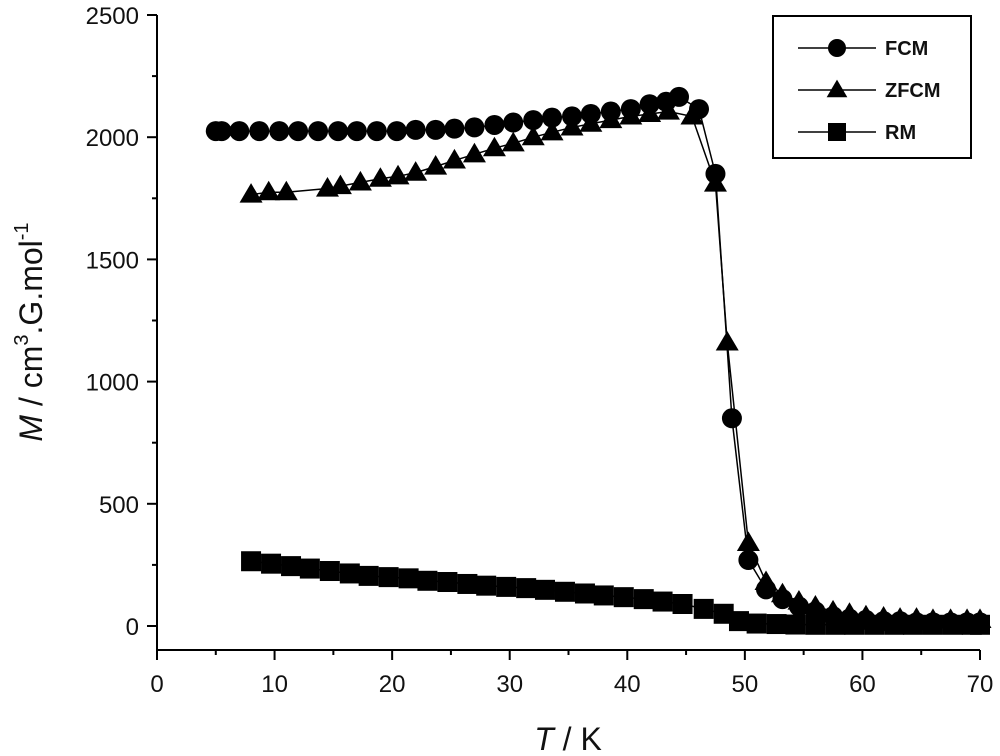  What do you see at coordinates (627, 684) in the screenshot?
I see `x-tick-label: 40` at bounding box center [627, 684].